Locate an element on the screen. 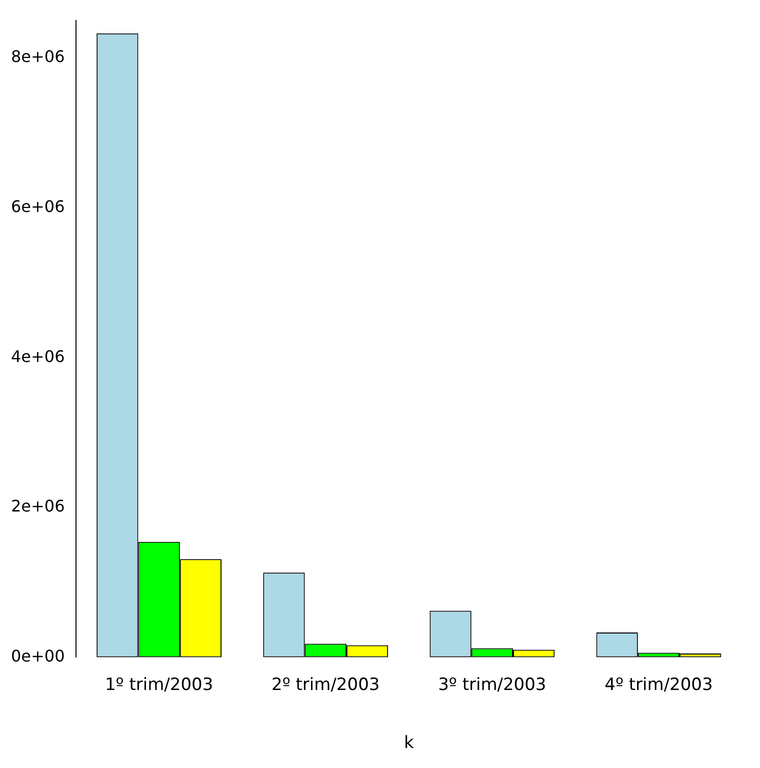 This screenshot has height=768, width=760. x-axis-title: k is located at coordinates (409, 743).